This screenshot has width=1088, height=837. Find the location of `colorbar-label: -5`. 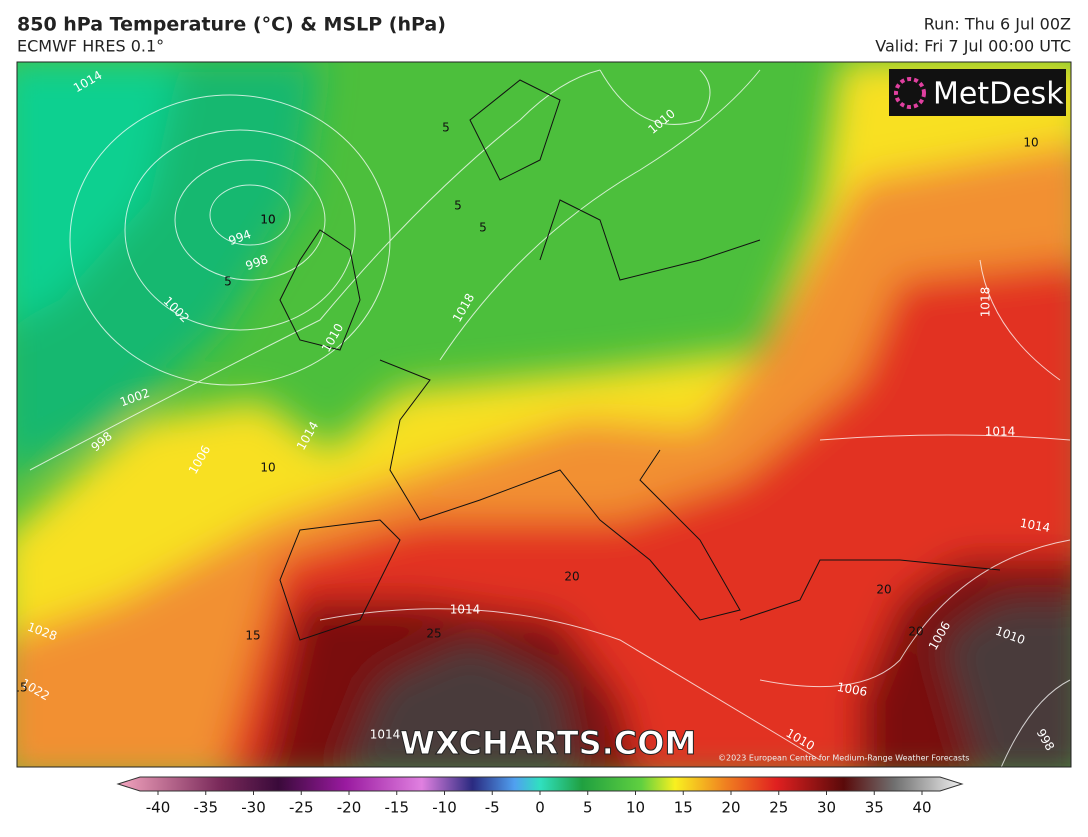

colorbar-label: -5 is located at coordinates (492, 808).